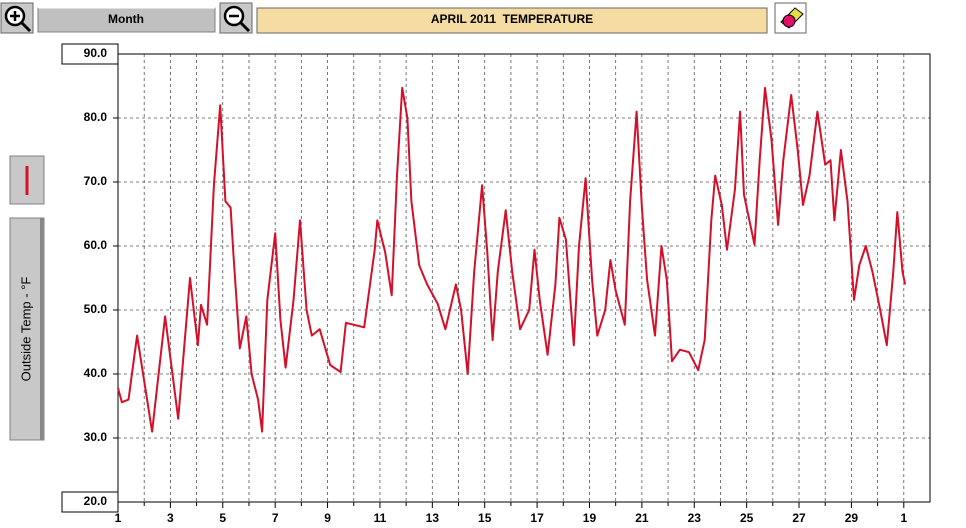  Describe the element at coordinates (27, 180) in the screenshot. I see `series-button` at that location.